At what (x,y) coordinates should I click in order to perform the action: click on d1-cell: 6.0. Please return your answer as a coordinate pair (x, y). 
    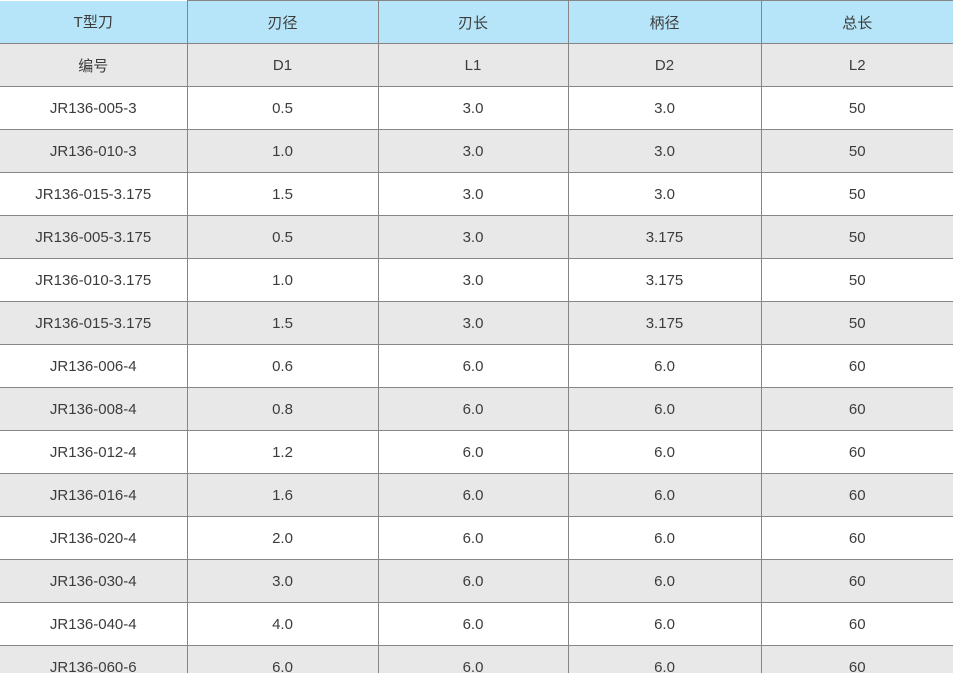
    Looking at the image, I should click on (282, 659).